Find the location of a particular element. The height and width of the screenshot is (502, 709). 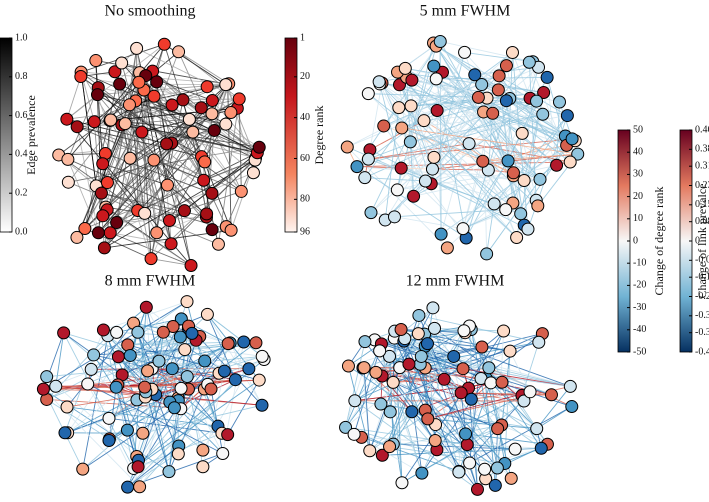

panel-title: 8 mm FWHM is located at coordinates (150, 281).